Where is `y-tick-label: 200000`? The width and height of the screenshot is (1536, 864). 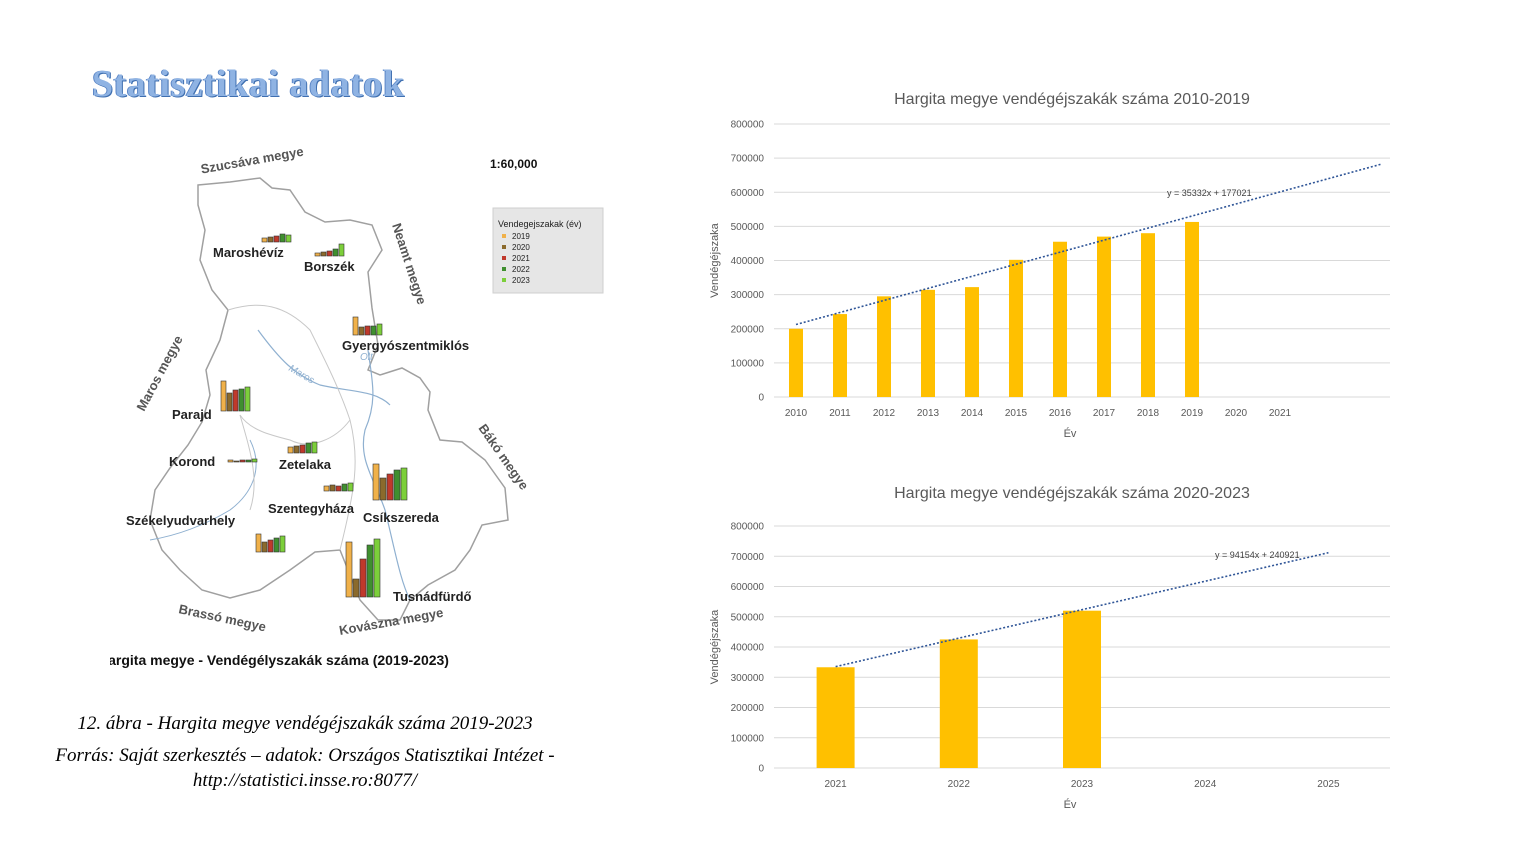
y-tick-label: 200000 is located at coordinates (748, 708).